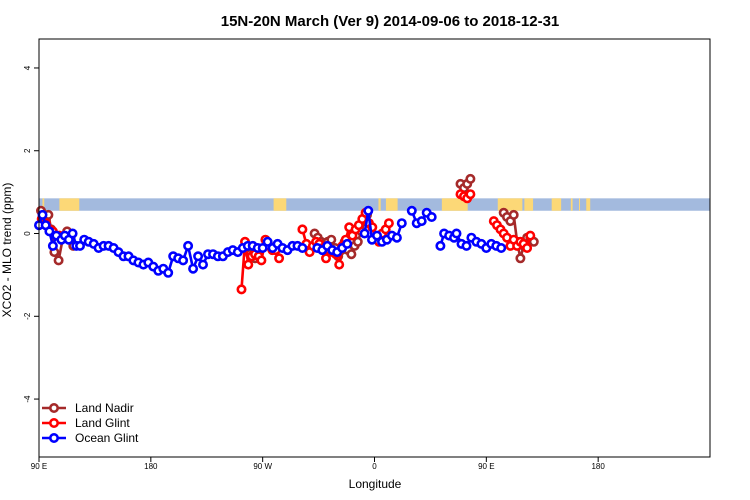 The width and height of the screenshot is (750, 500). What do you see at coordinates (27, 150) in the screenshot?
I see `y-tick-label: 2` at bounding box center [27, 150].